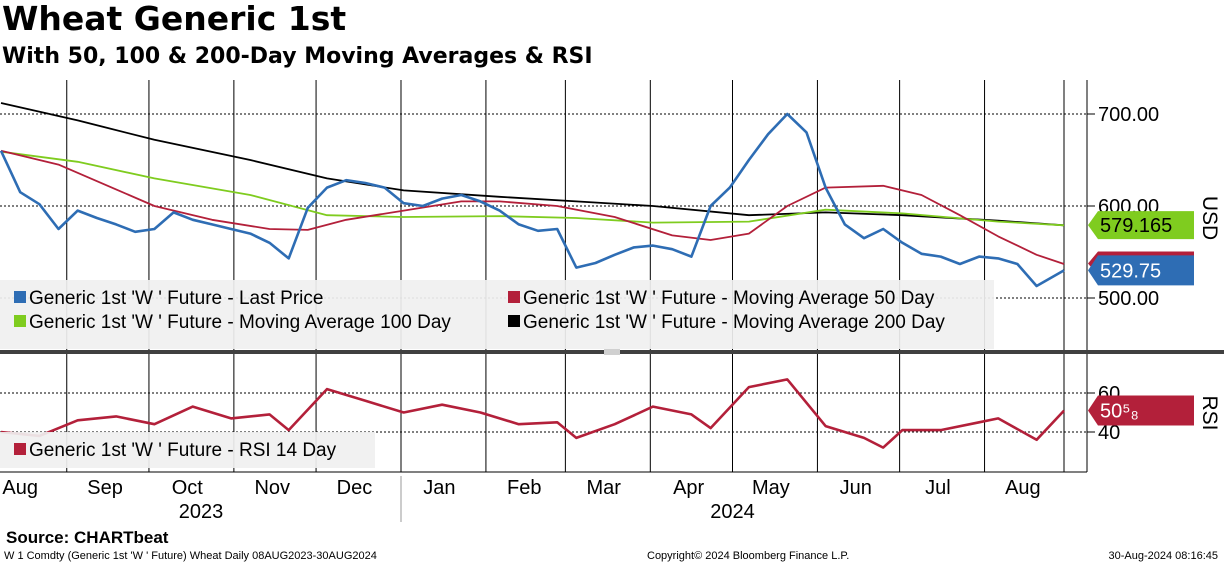  Describe the element at coordinates (732, 512) in the screenshot. I see `year-label: 2024` at that location.